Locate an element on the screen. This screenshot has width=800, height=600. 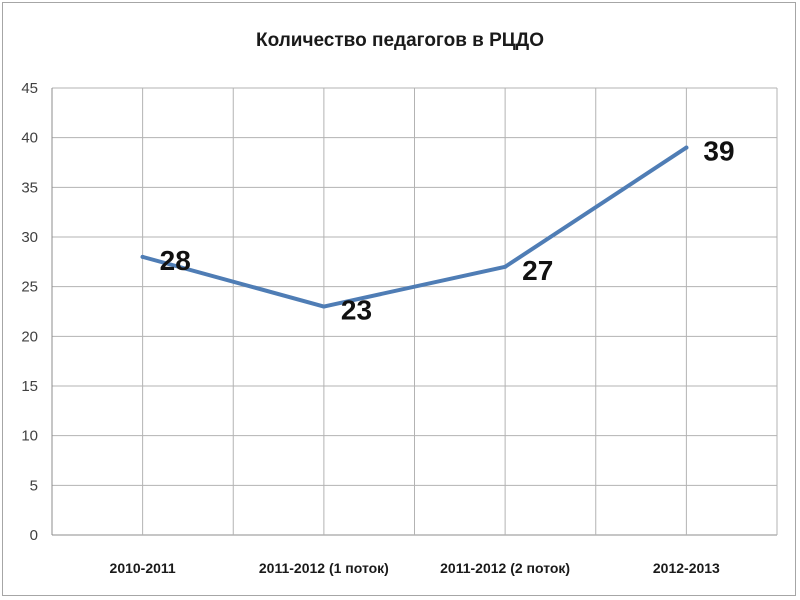
data-label: 28 is located at coordinates (175, 260).